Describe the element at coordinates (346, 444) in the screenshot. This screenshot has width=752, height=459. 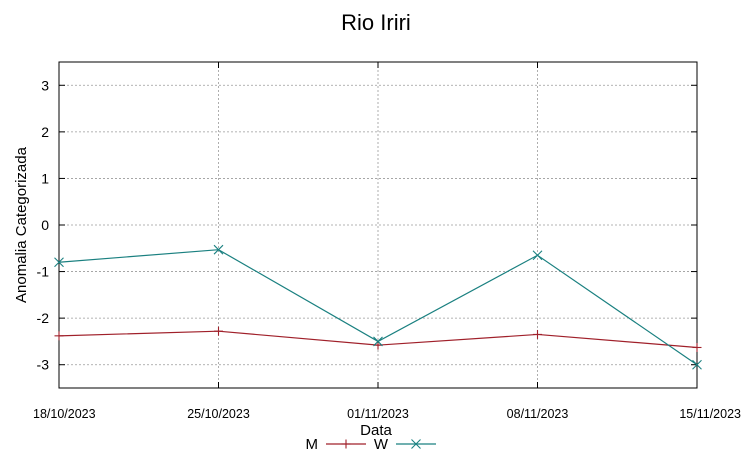
I see `legend-marker-M` at that location.